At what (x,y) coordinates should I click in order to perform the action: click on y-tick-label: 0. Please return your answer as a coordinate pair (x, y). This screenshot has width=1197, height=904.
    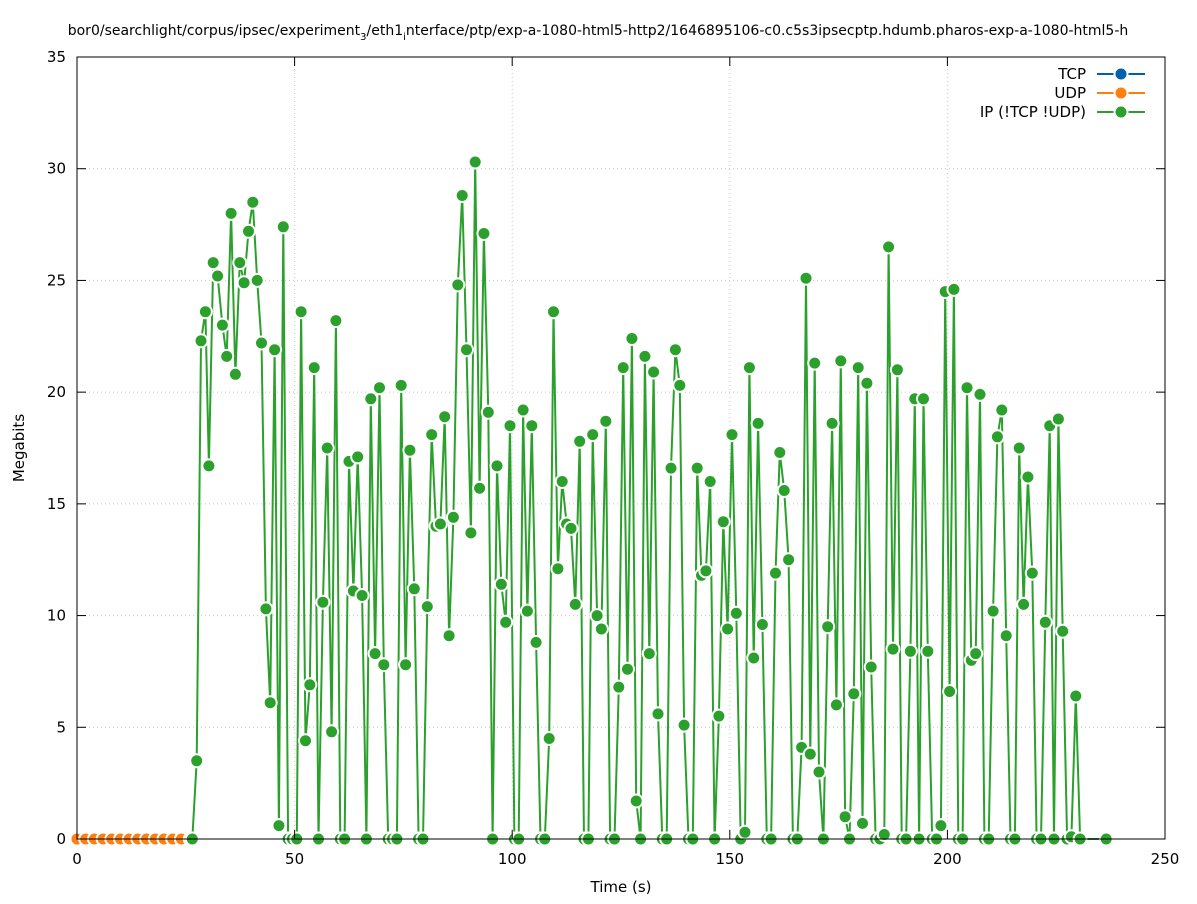
    Looking at the image, I should click on (61, 839).